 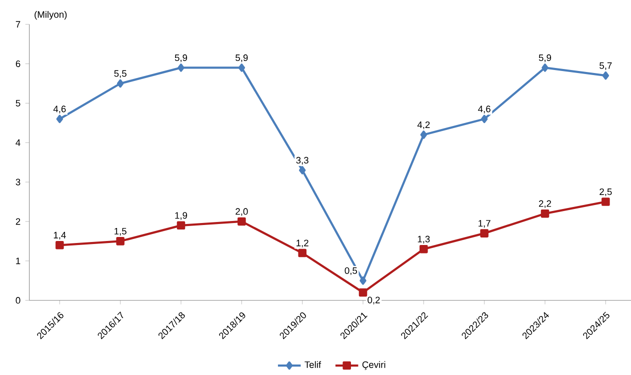 I want to click on y-tick-label: 6, so click(x=18, y=64).